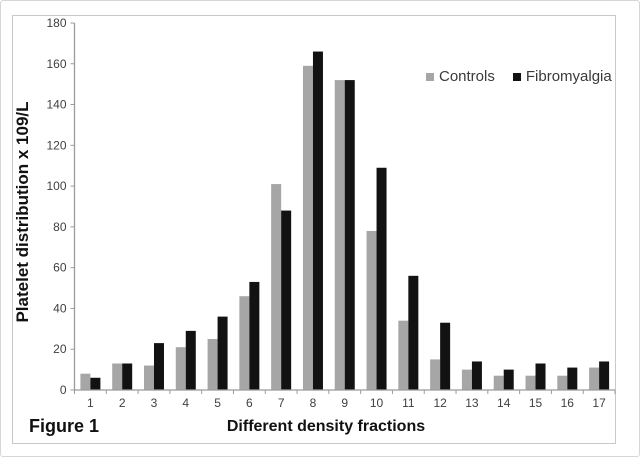  I want to click on y-tick-label: 100, so click(56, 186).